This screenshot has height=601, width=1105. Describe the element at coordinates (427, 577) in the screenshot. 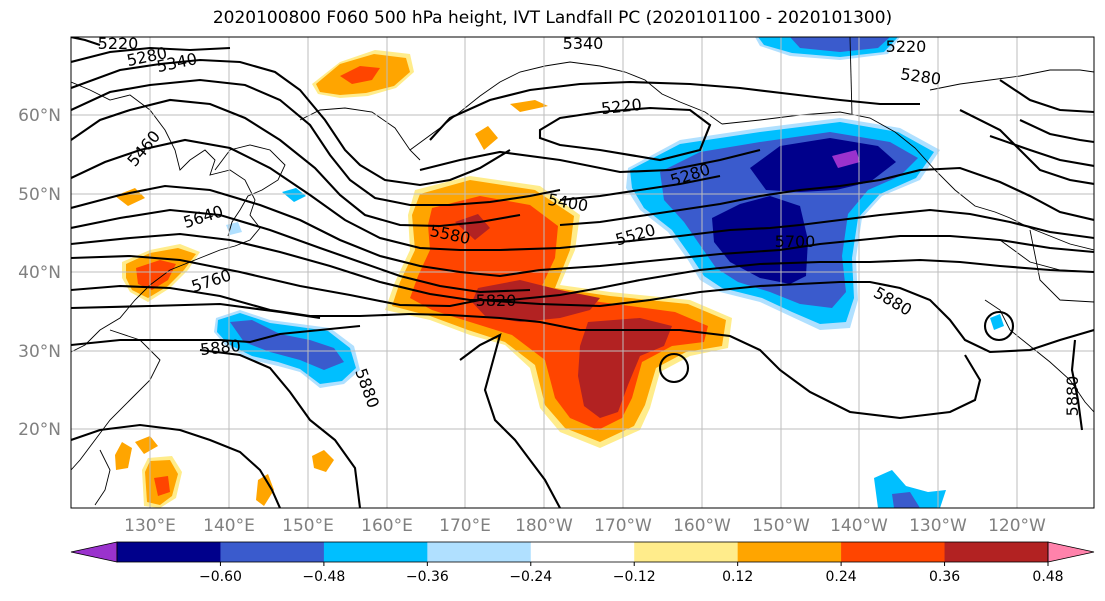

I see `colorbar-tick-label: −0.36` at that location.